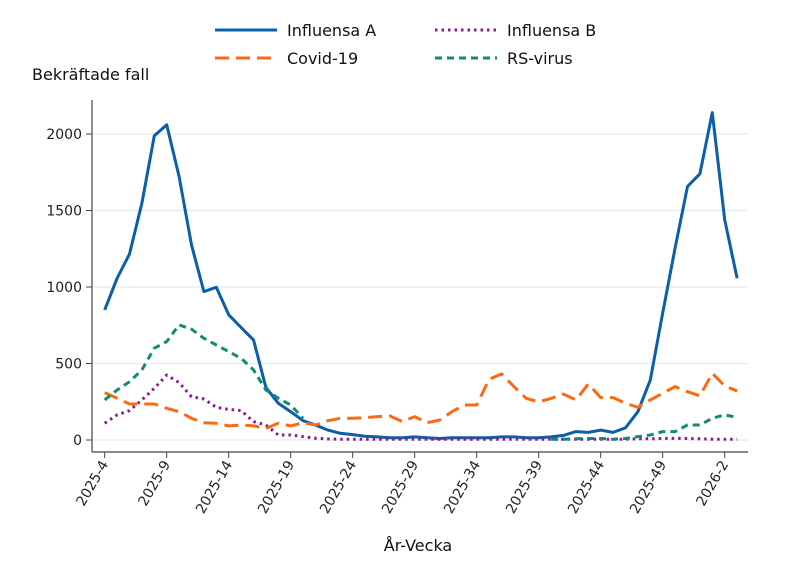 The width and height of the screenshot is (799, 581). I want to click on x-tick-label: 2025-19, so click(276, 487).